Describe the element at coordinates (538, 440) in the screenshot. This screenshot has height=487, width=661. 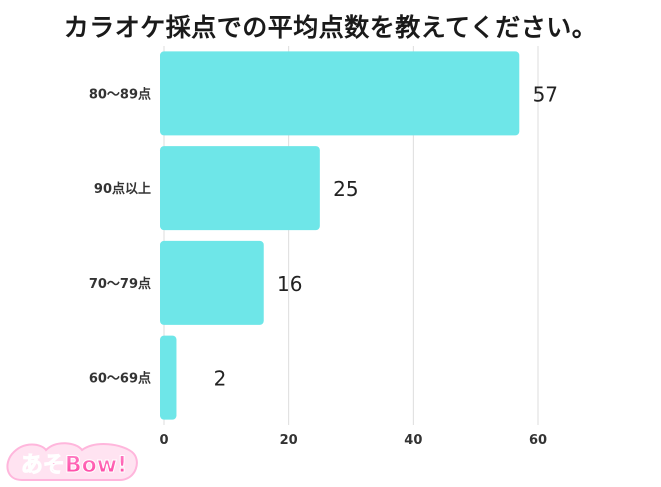
I see `x-tick-label: 60` at that location.